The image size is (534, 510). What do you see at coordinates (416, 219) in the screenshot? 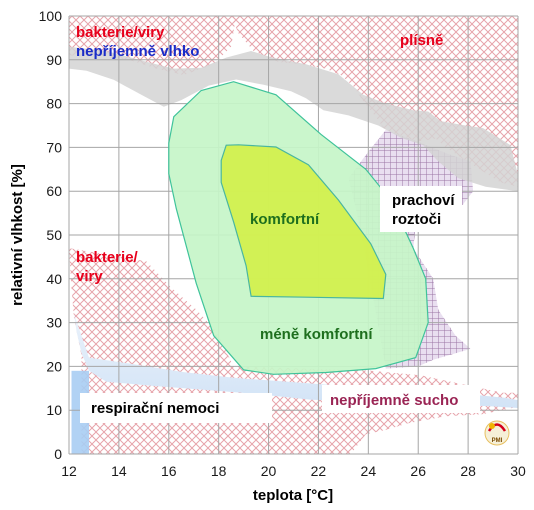
I see `label-dust-mites-2: roztoči` at bounding box center [416, 219].